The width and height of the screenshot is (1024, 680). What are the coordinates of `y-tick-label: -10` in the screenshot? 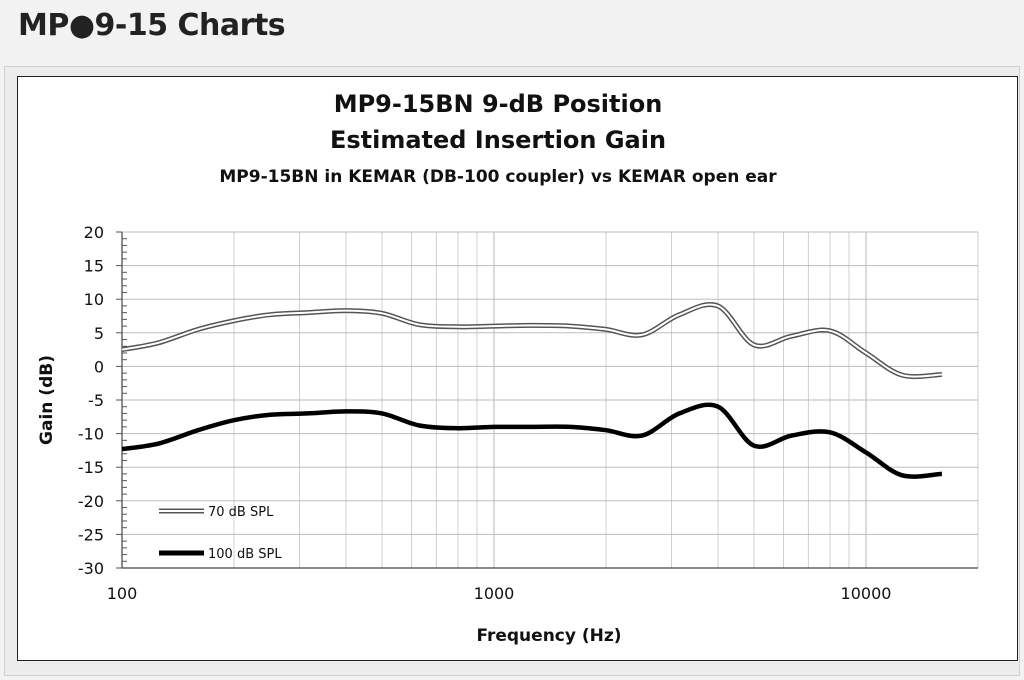 It's located at (91, 434).